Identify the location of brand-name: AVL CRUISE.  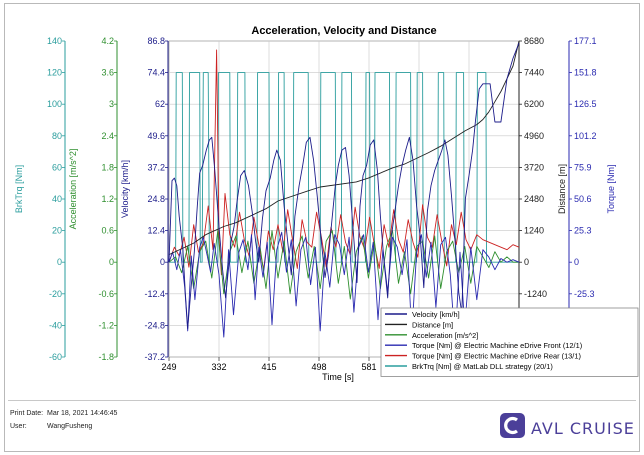
(583, 428).